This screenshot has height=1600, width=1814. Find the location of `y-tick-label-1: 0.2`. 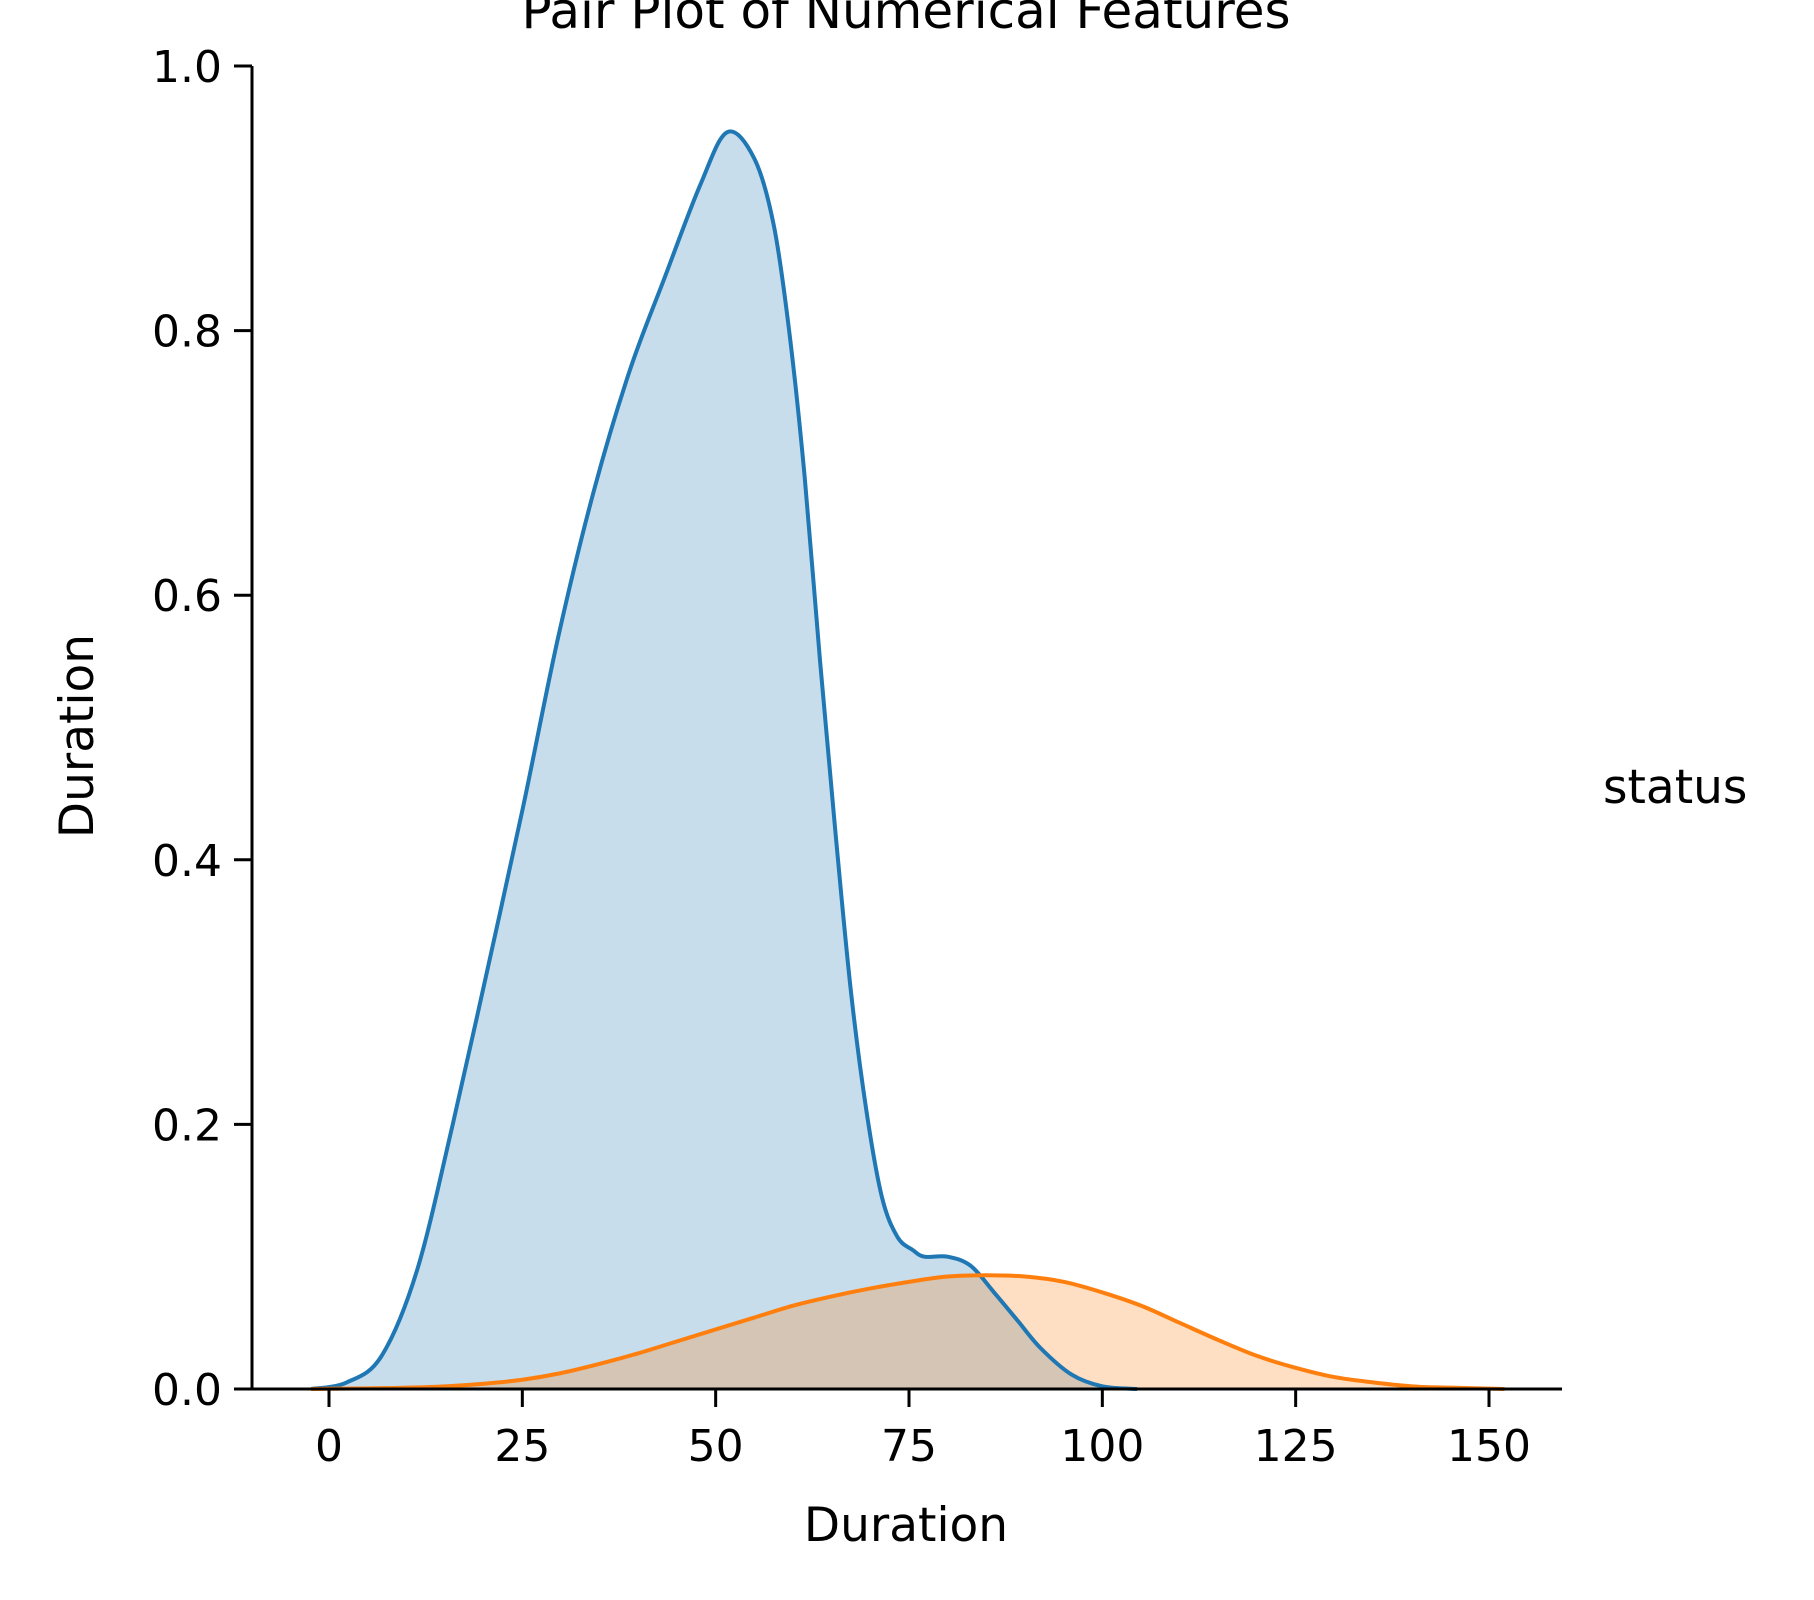

y-tick-label-1: 0.2 is located at coordinates (187, 1125).